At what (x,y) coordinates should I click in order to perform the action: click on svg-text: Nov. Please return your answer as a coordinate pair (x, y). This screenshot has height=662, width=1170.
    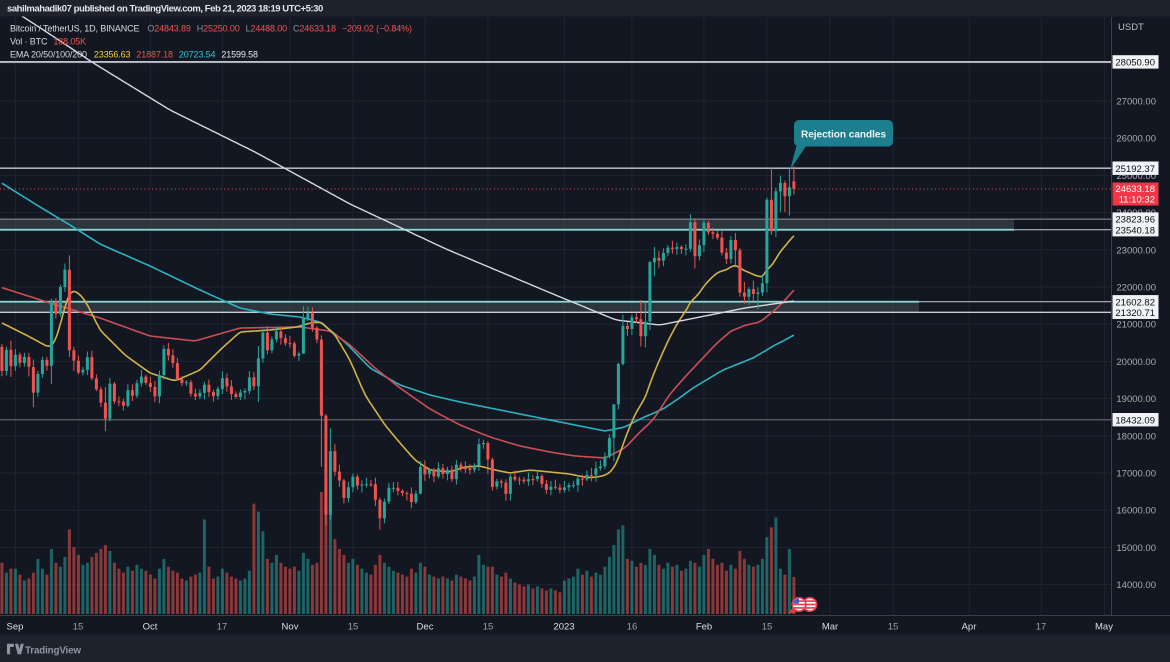
    Looking at the image, I should click on (290, 627).